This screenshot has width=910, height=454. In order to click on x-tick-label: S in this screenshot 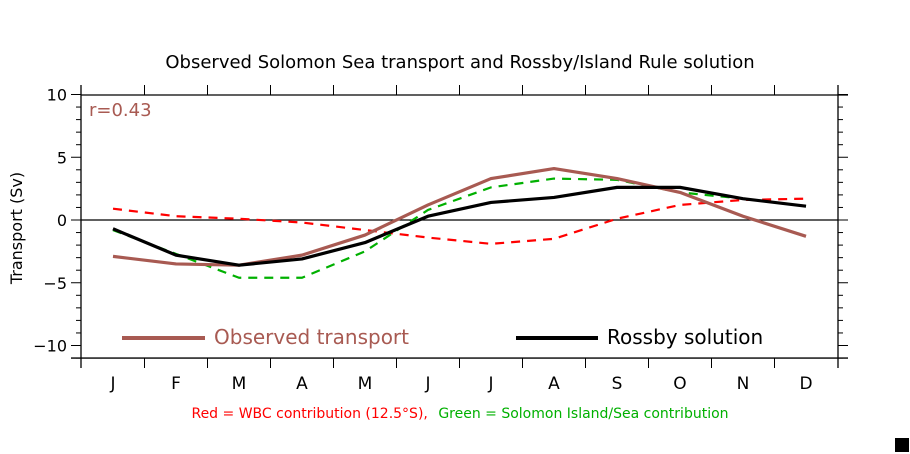, I will do `click(617, 384)`.